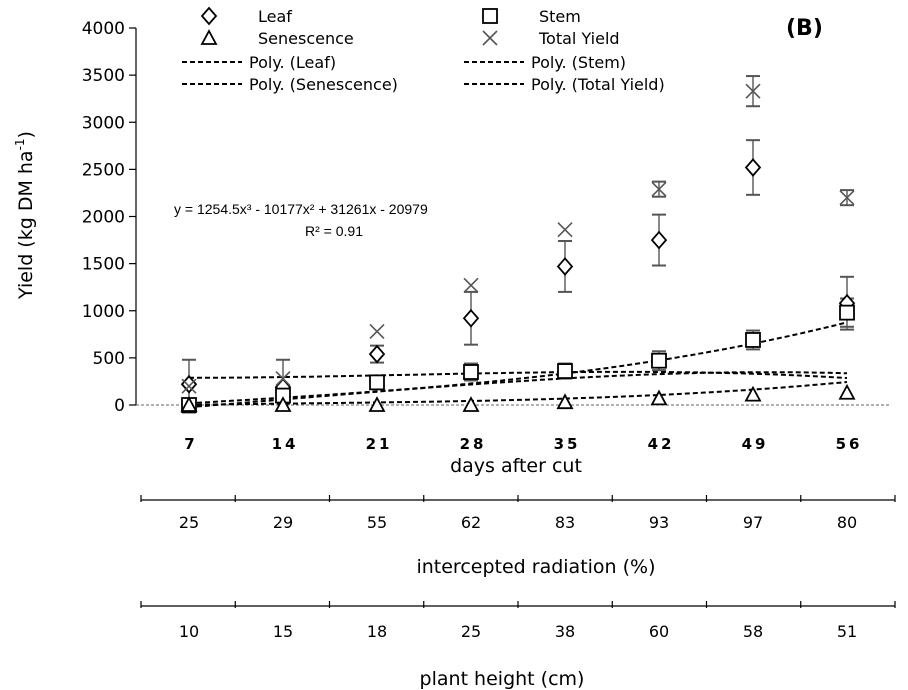 Image resolution: width=908 pixels, height=690 pixels. Describe the element at coordinates (804, 28) in the screenshot. I see `panel-label: (B)` at that location.